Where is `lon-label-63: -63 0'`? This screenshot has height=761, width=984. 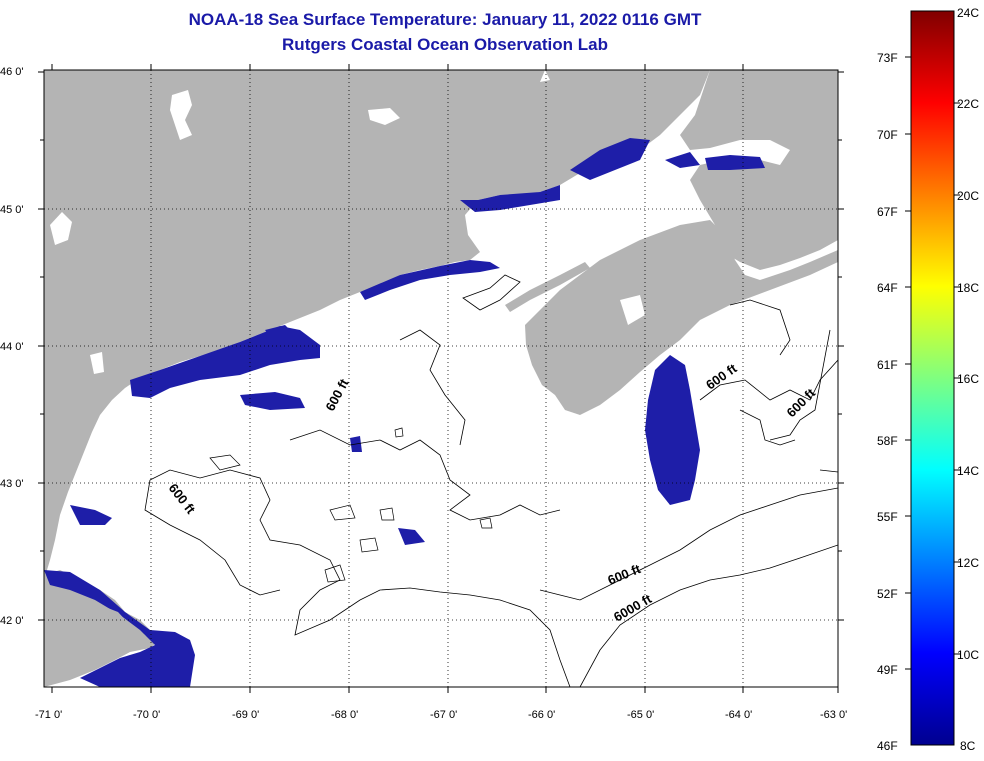 lon-label-63: -63 0' is located at coordinates (833, 715).